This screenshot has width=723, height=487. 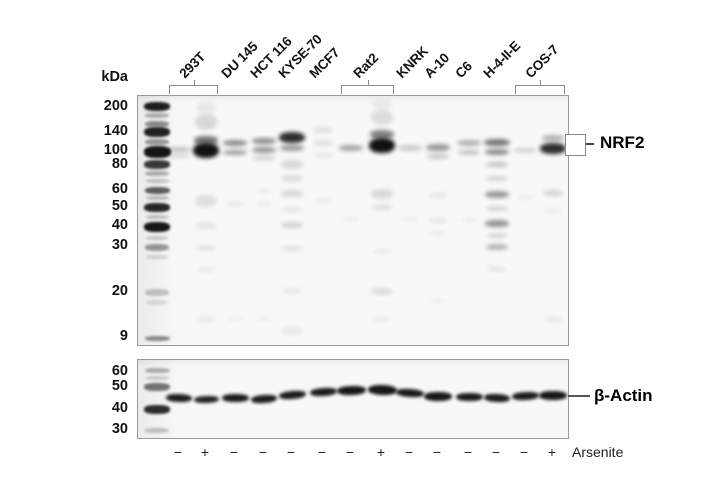 What do you see at coordinates (123, 336) in the screenshot?
I see `kda-marker: 9` at bounding box center [123, 336].